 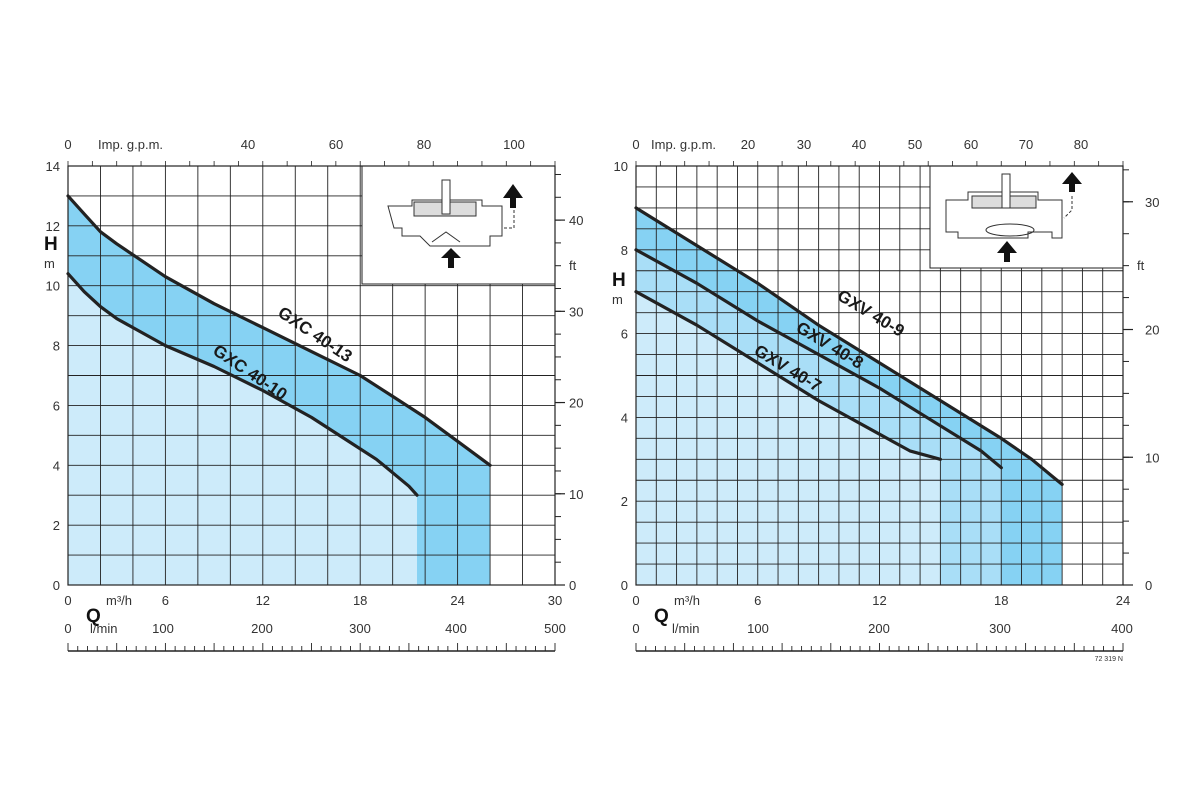 I want to click on flow-tick-label: 500, so click(x=555, y=628).